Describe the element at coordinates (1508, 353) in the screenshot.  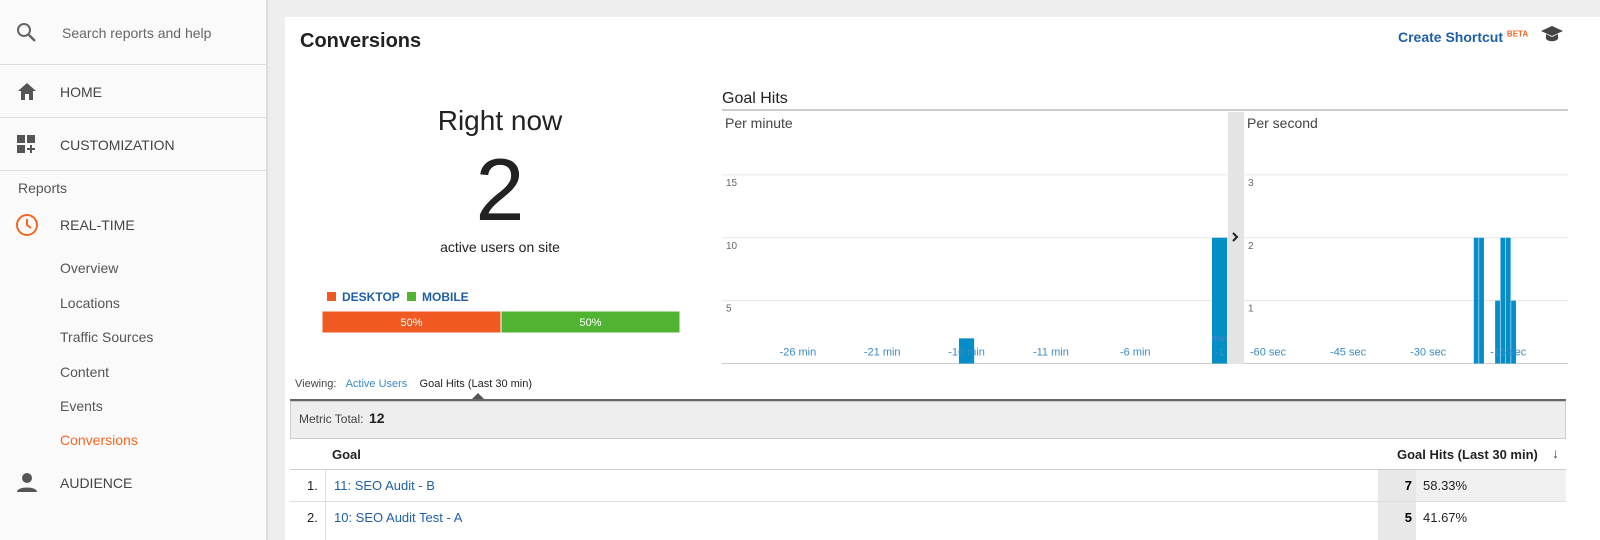
I see `x-tick-label: -15 sec` at that location.